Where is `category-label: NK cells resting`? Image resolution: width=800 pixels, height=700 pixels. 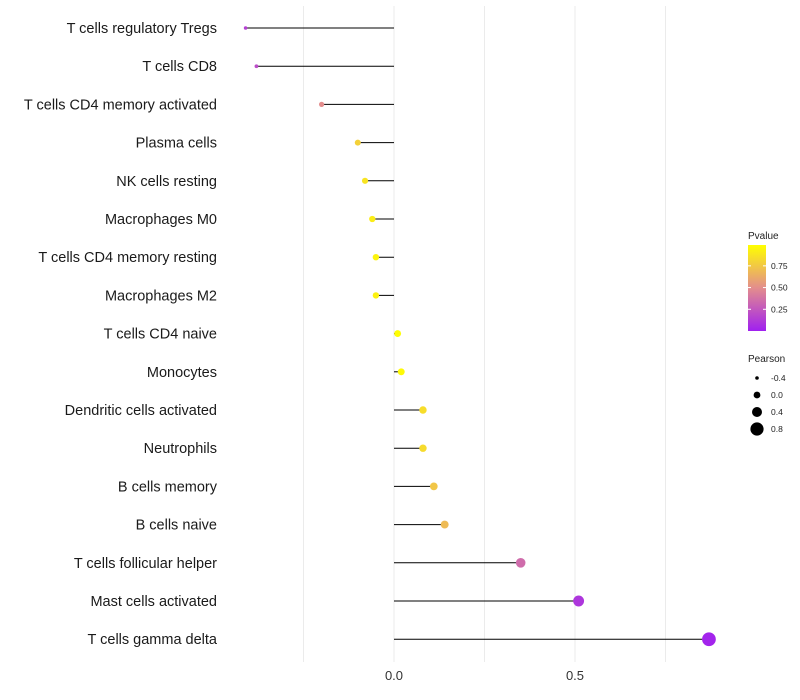 category-label: NK cells resting is located at coordinates (166, 182).